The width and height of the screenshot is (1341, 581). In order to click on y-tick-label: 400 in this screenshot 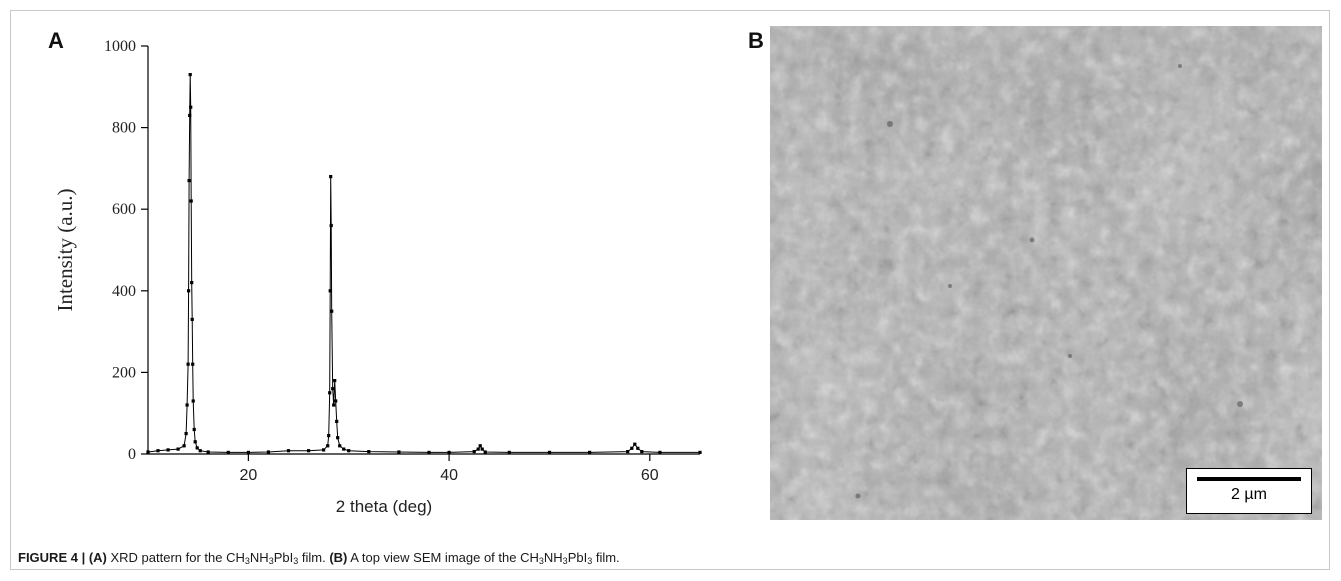, I will do `click(124, 291)`.